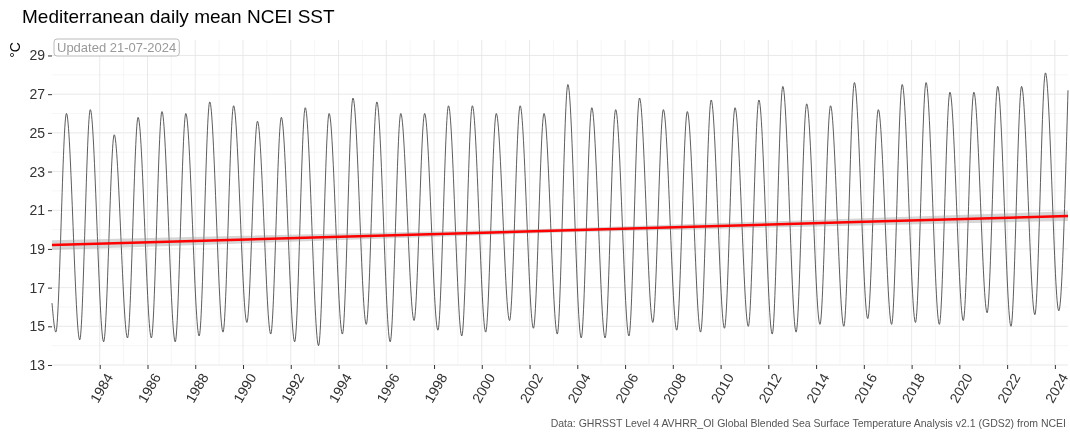 Image resolution: width=1070 pixels, height=432 pixels. Describe the element at coordinates (37, 210) in the screenshot. I see `y-tick-label: 21` at that location.